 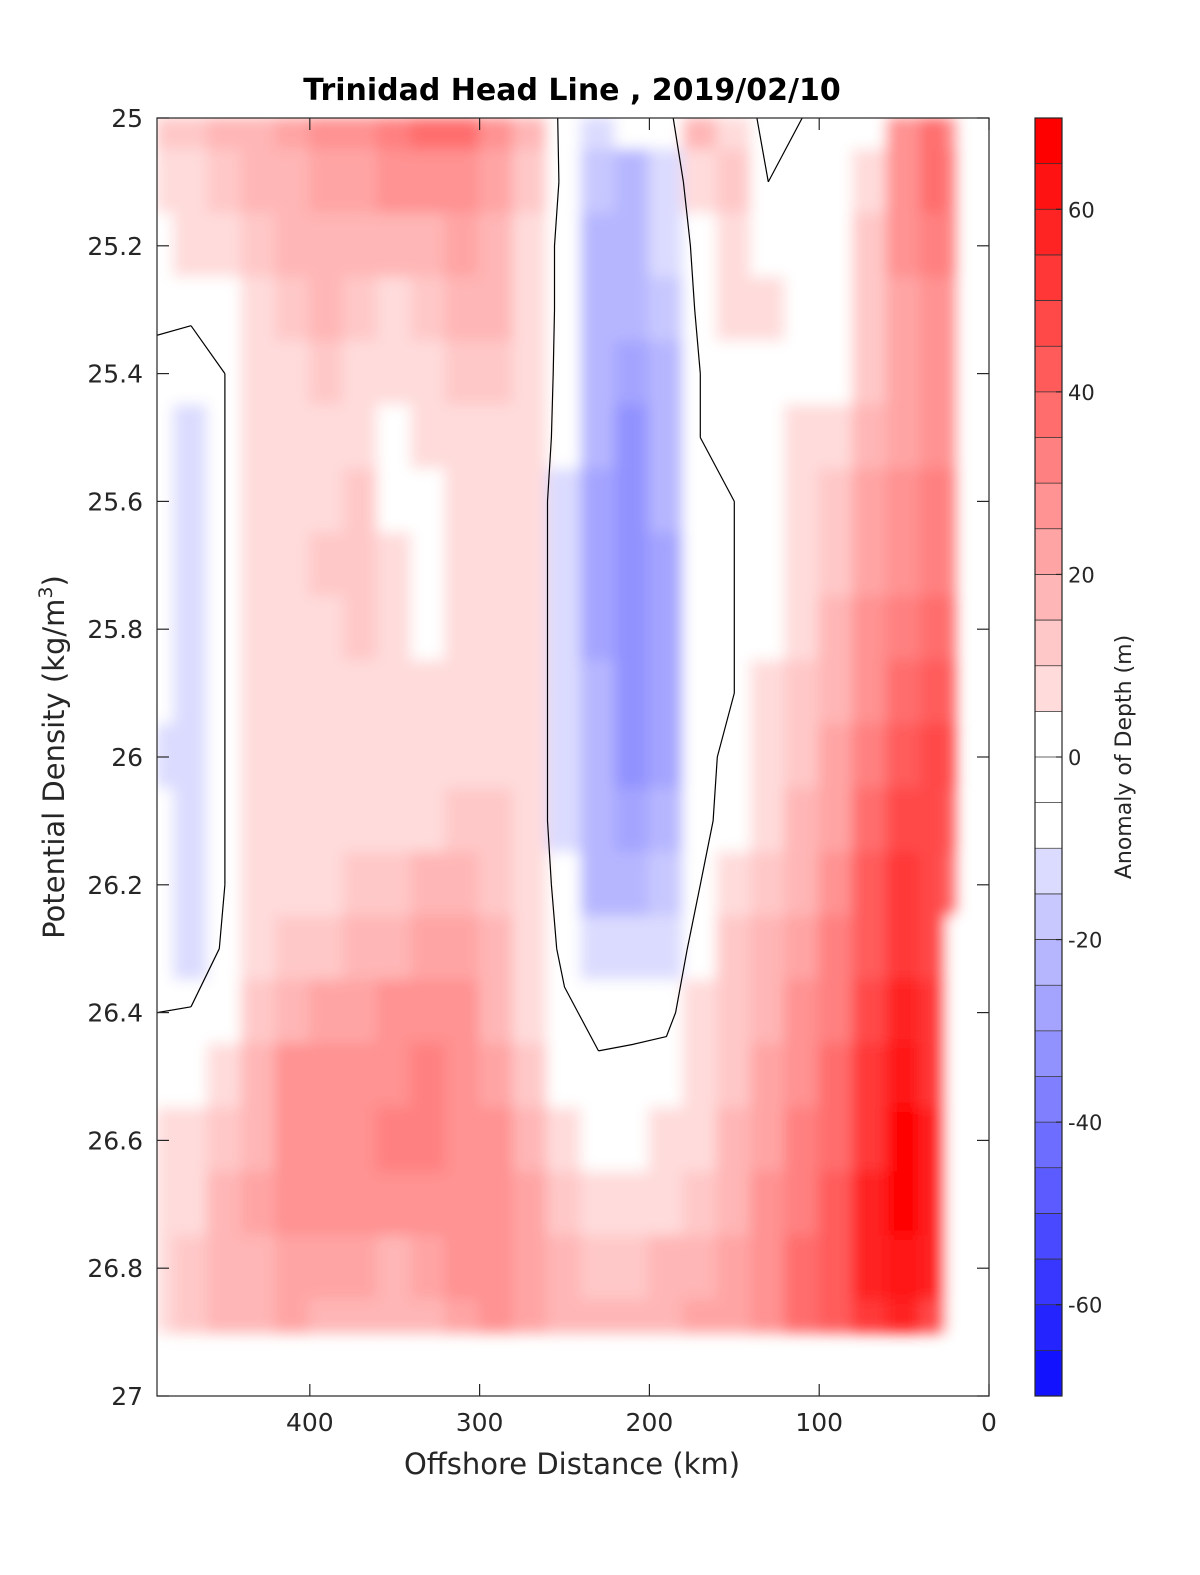 What do you see at coordinates (1079, 758) in the screenshot?
I see `colorbar-axis: 60 40 20 0 -20 -40 -60` at bounding box center [1079, 758].